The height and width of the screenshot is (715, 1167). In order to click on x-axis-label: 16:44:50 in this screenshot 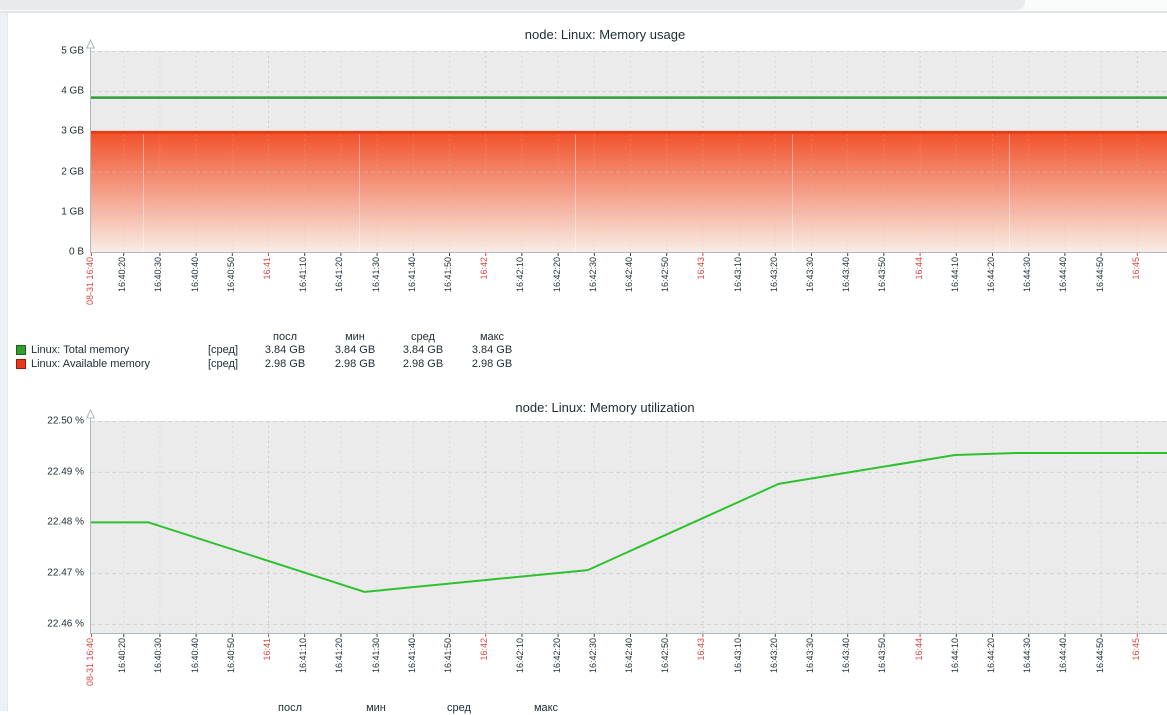, I will do `click(1099, 656)`.